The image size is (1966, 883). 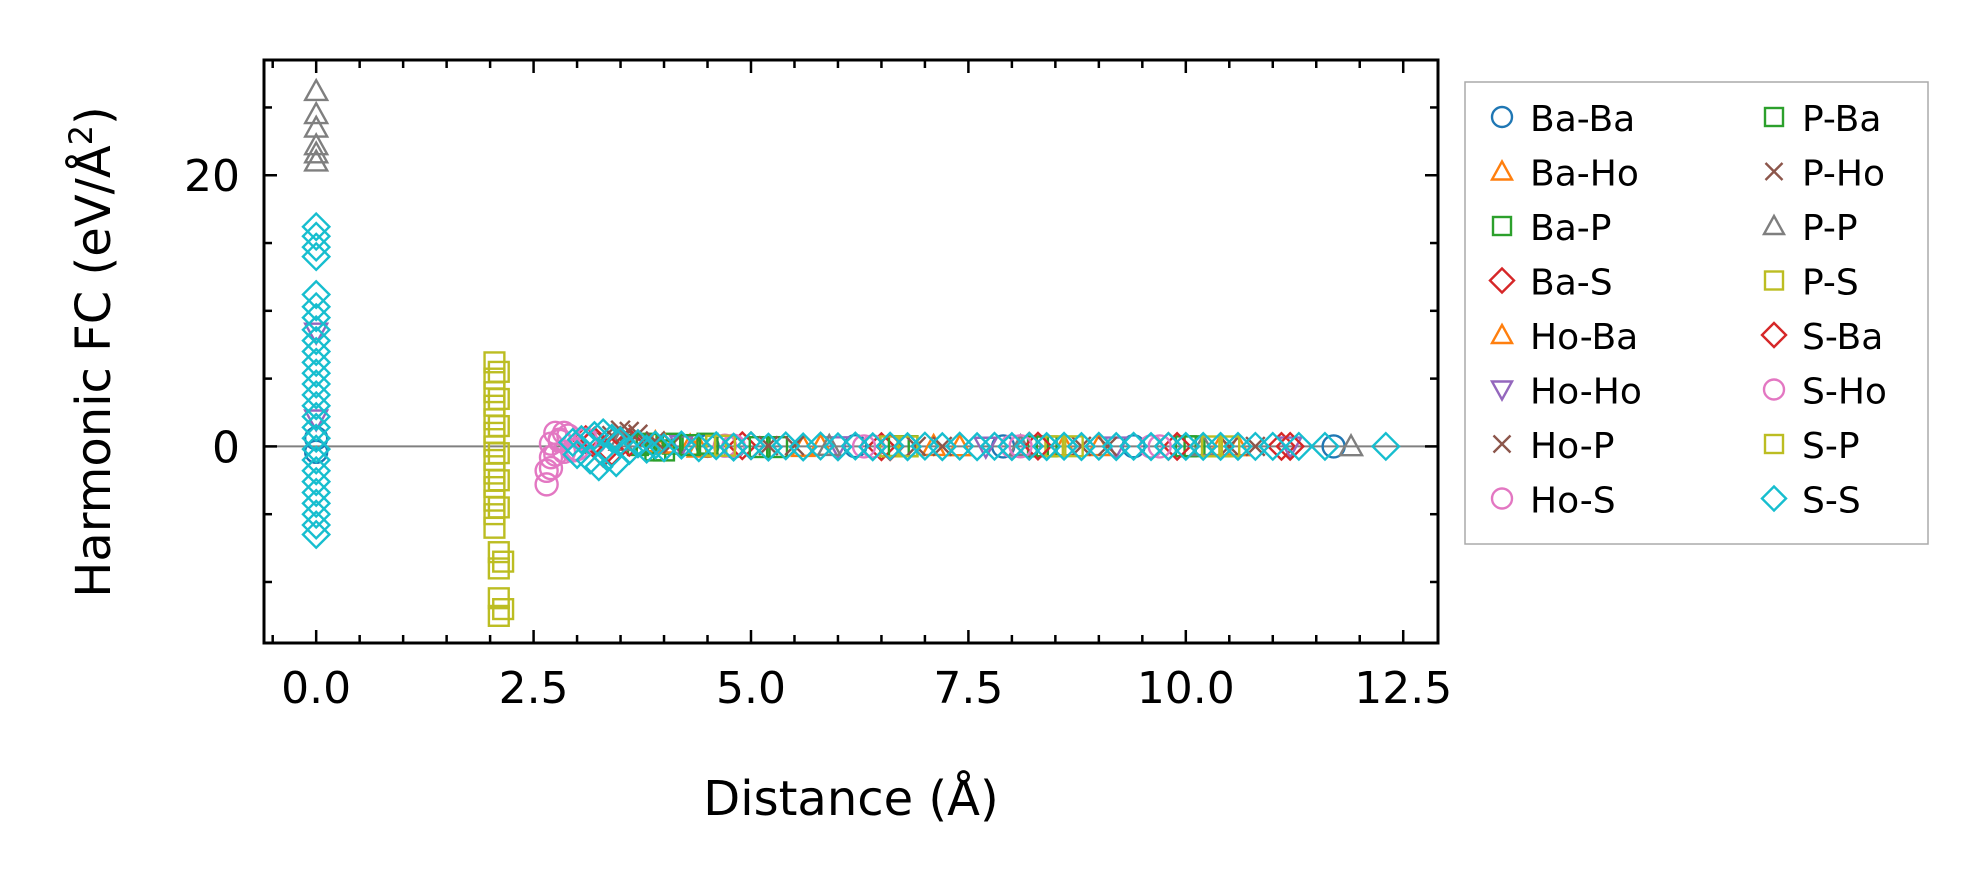 I want to click on legend-item: Ba-Ho, so click(x=1564, y=174).